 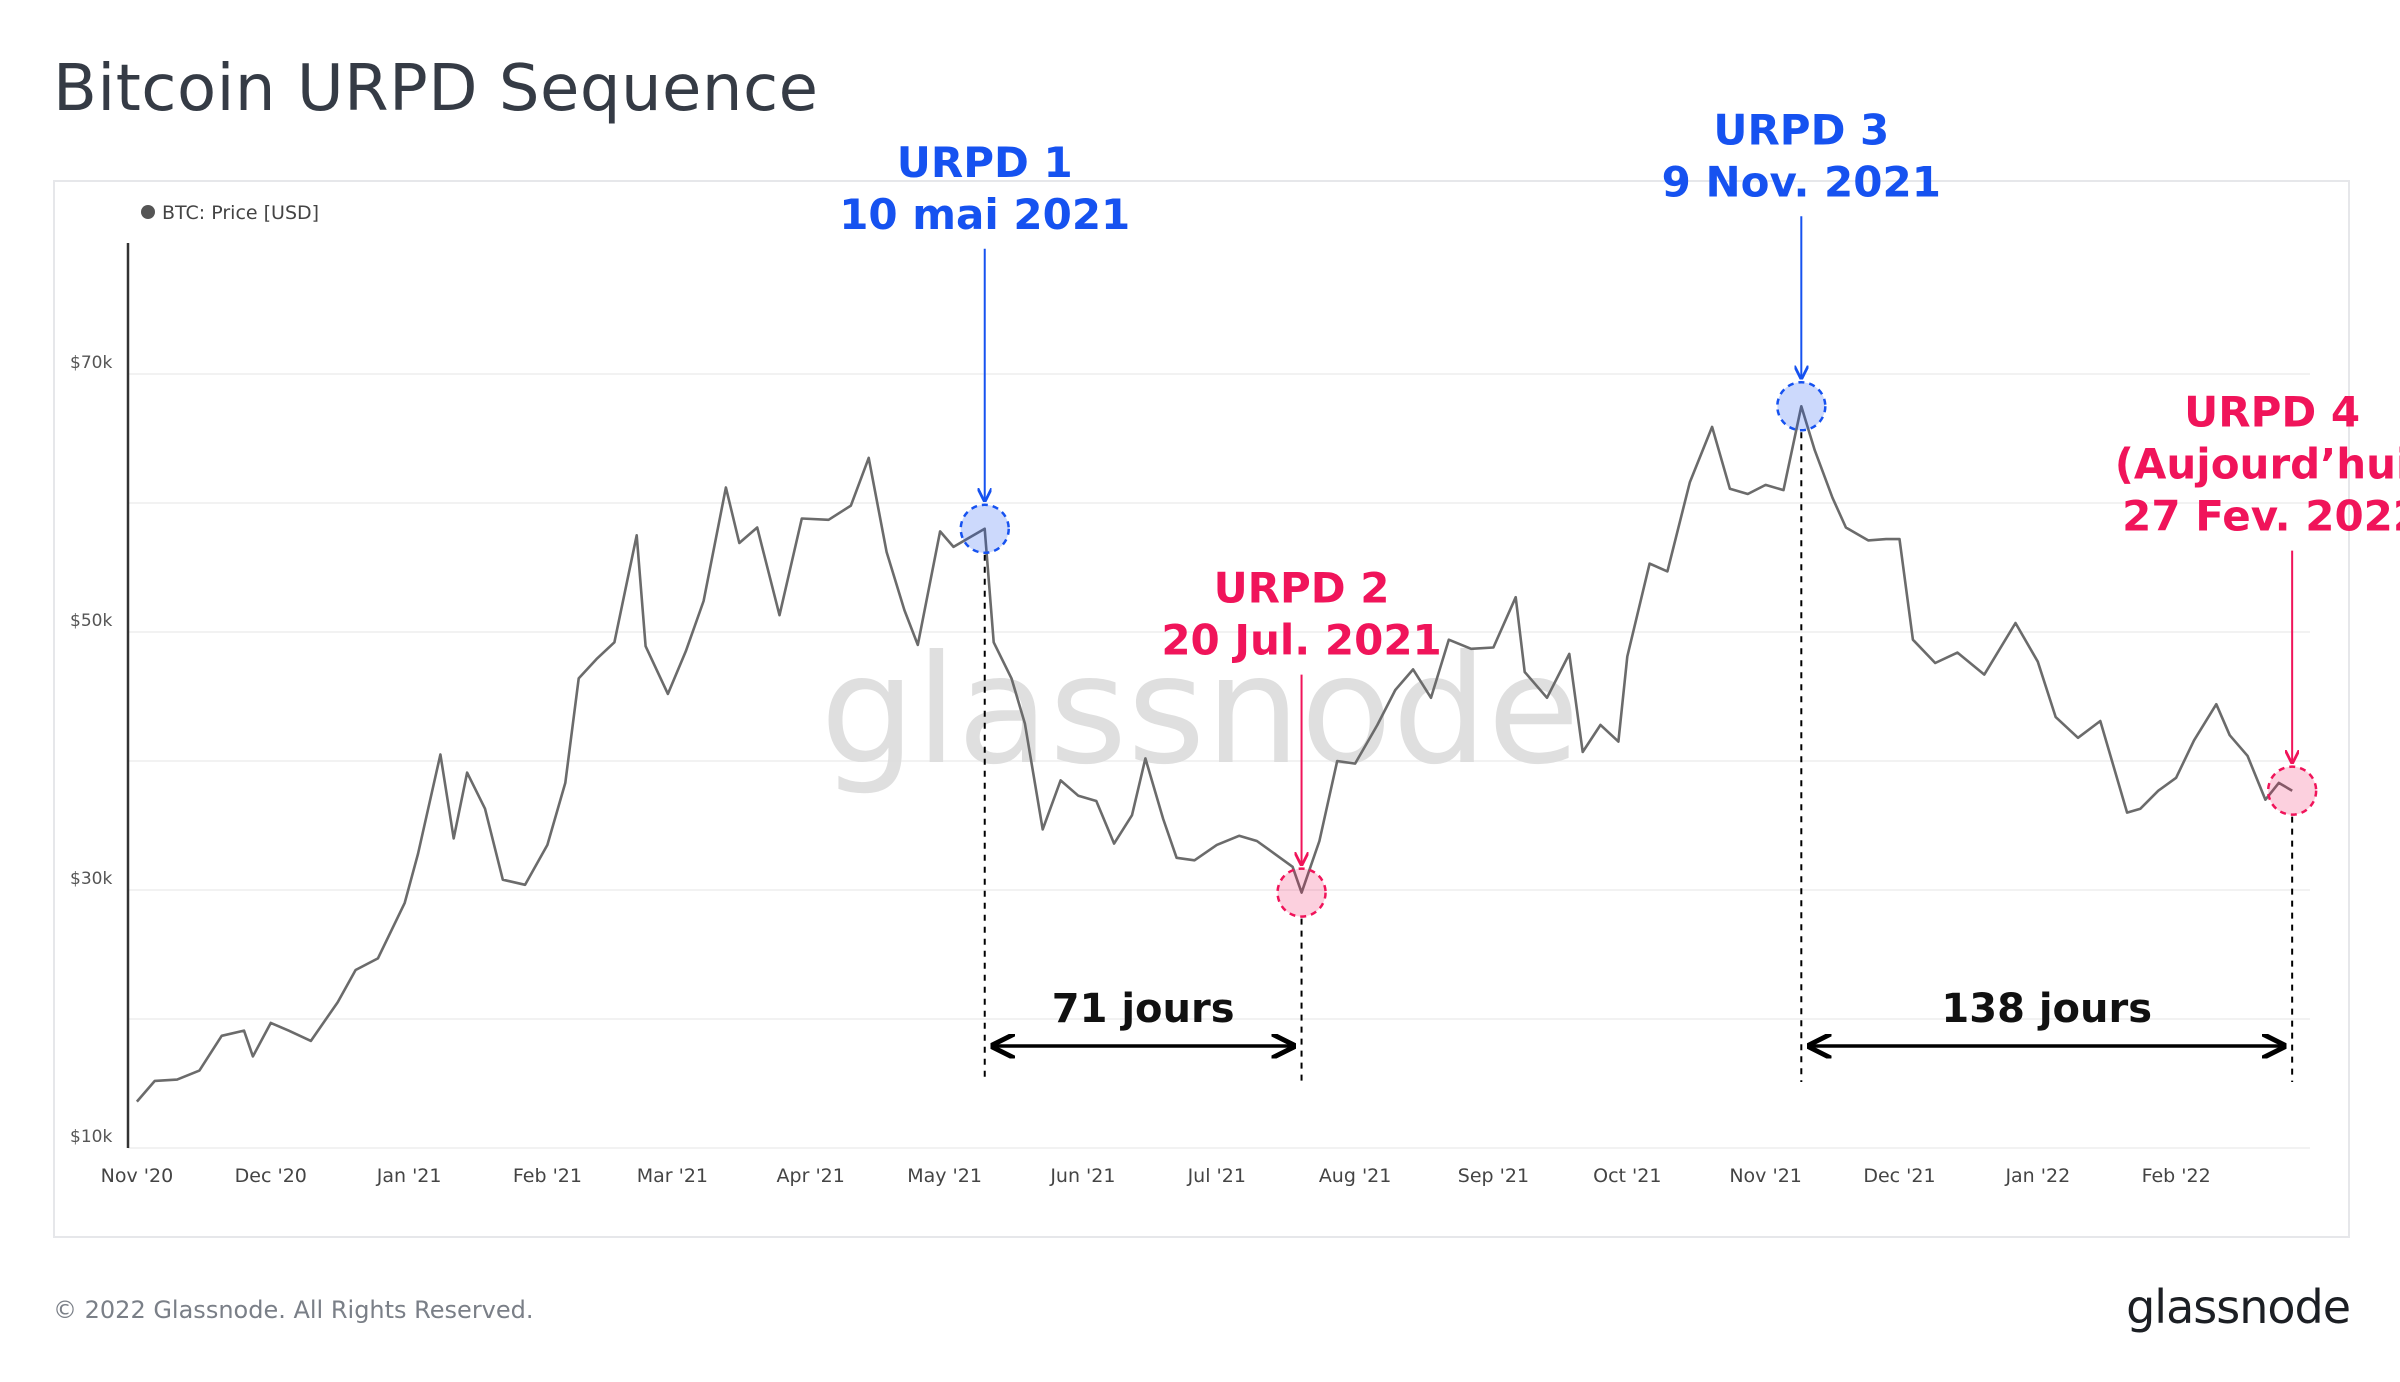 What do you see at coordinates (672, 1176) in the screenshot?
I see `x-tick-label: Mar '21` at bounding box center [672, 1176].